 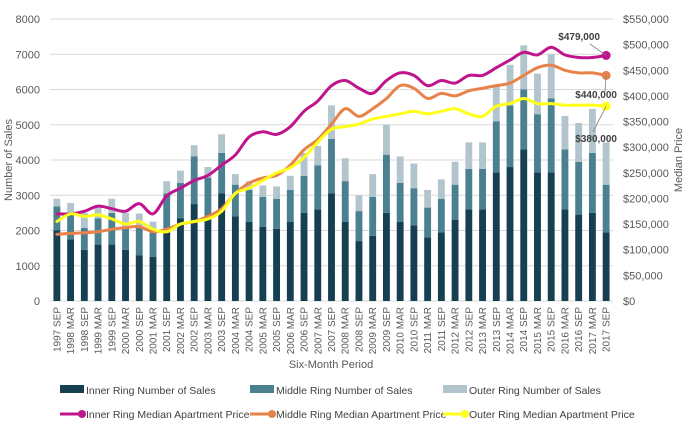 What do you see at coordinates (181, 330) in the screenshot?
I see `x-tick-label: 2002 MAR` at bounding box center [181, 330].